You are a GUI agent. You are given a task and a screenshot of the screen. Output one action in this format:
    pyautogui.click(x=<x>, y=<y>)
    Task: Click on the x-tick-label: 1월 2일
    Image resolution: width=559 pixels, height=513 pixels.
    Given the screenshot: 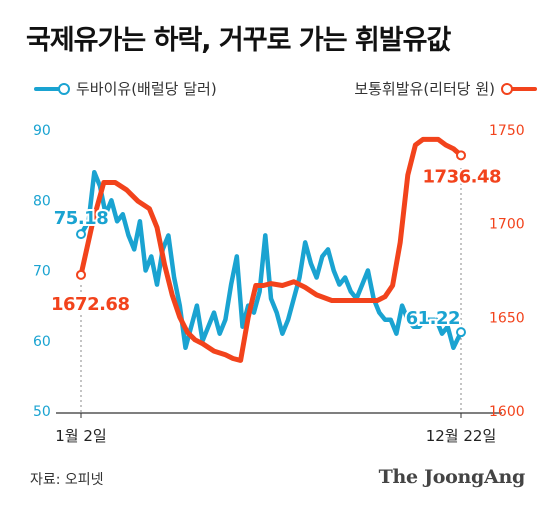 What is the action you would take?
    pyautogui.click(x=80, y=436)
    